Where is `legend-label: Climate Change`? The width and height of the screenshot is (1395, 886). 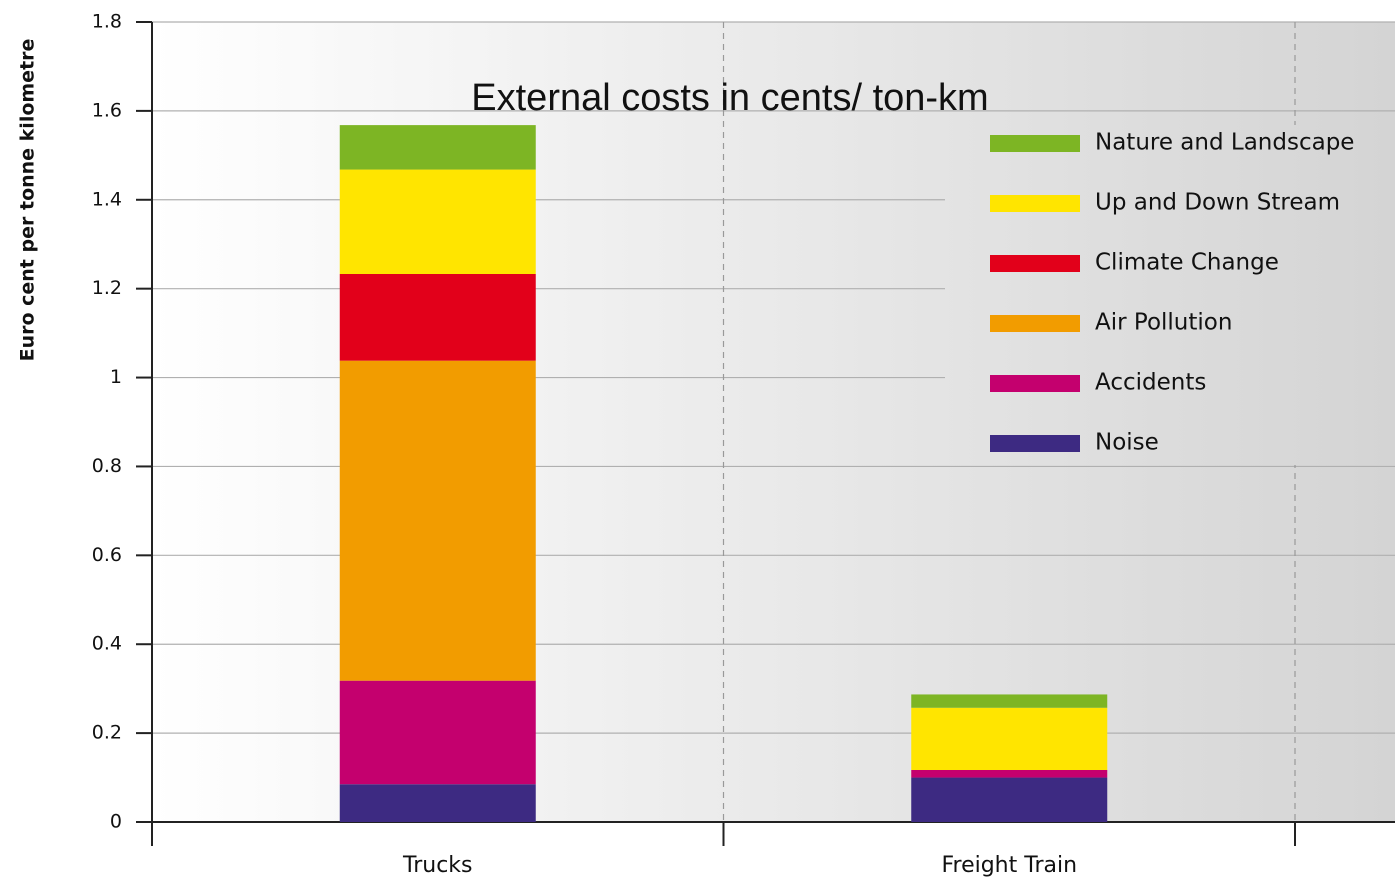 legend-label: Climate Change is located at coordinates (1187, 263).